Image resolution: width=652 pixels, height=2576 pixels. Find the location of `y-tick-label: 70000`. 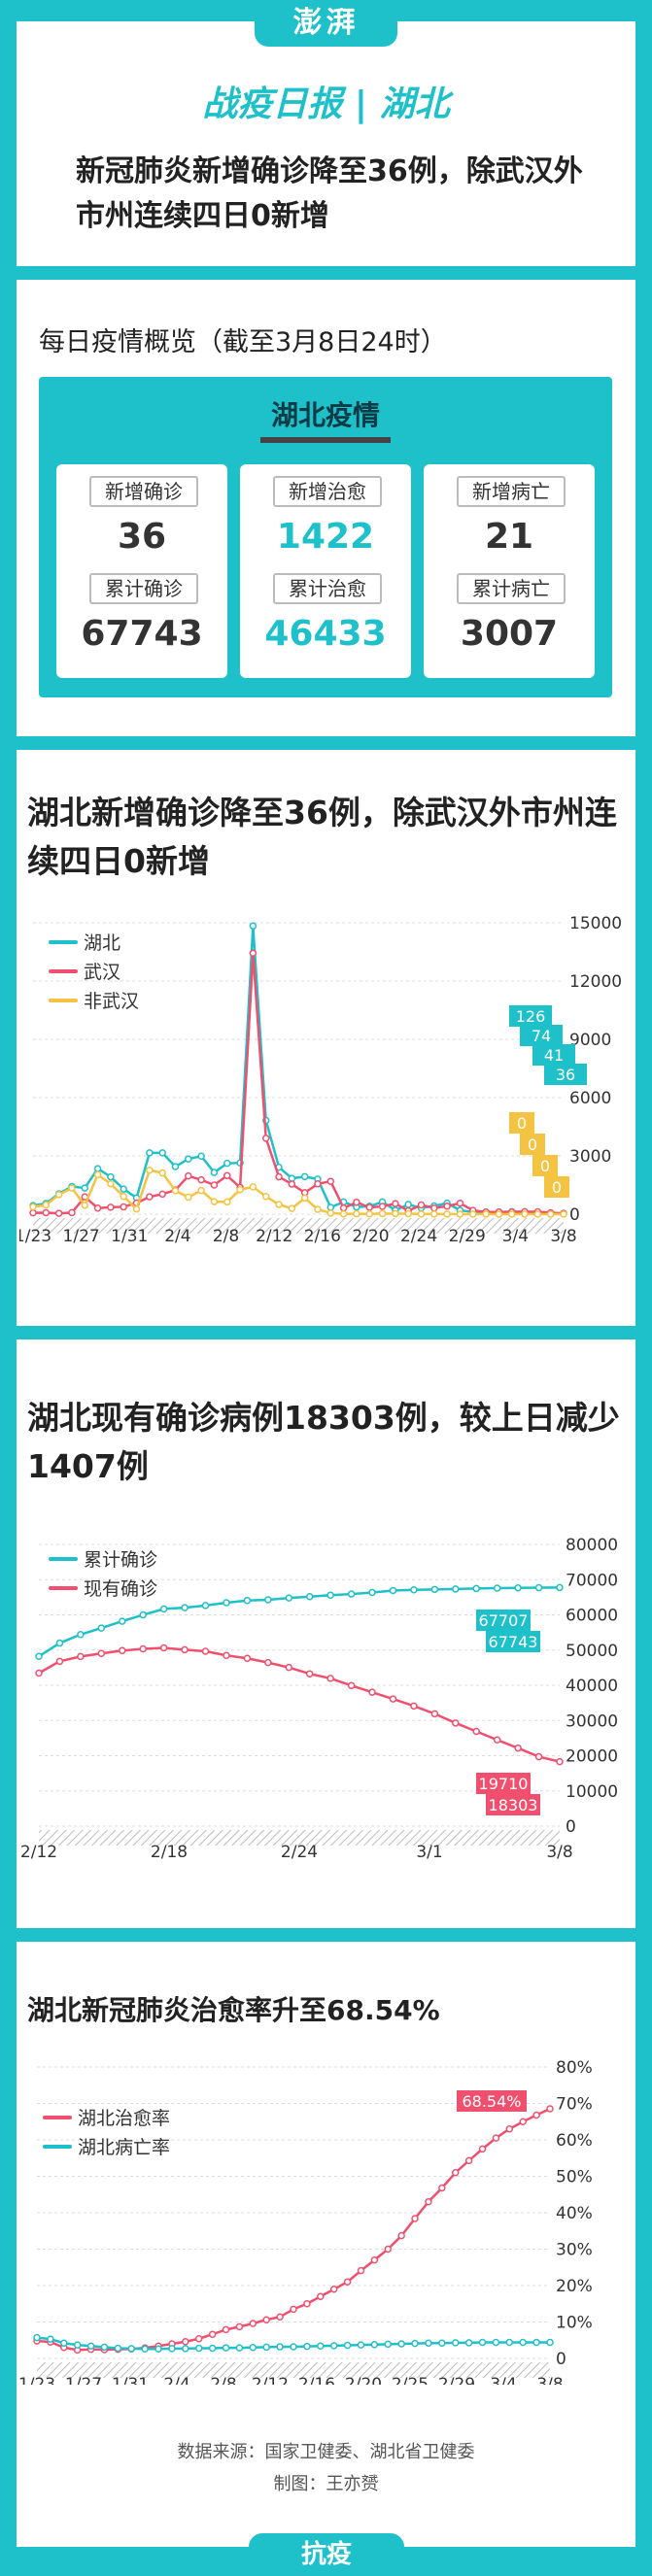

y-tick-label: 70000 is located at coordinates (592, 1580).